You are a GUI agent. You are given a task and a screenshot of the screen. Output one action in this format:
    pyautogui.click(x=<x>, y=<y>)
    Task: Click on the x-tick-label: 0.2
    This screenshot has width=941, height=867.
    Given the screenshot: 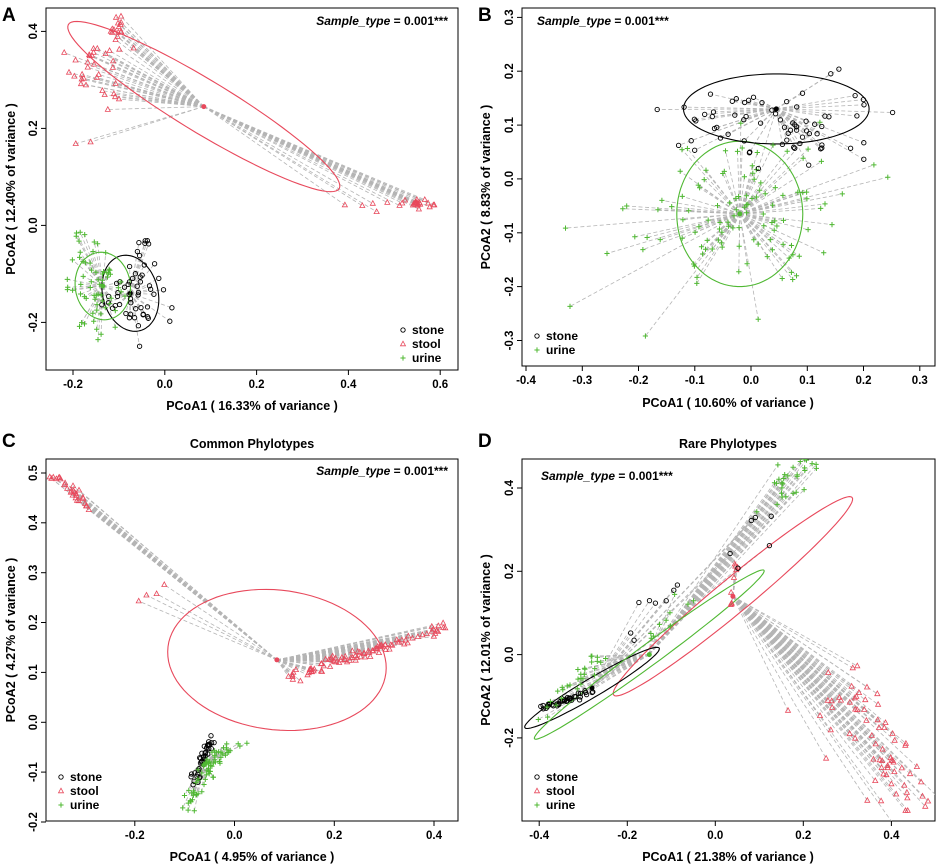 What is the action you would take?
    pyautogui.click(x=257, y=385)
    